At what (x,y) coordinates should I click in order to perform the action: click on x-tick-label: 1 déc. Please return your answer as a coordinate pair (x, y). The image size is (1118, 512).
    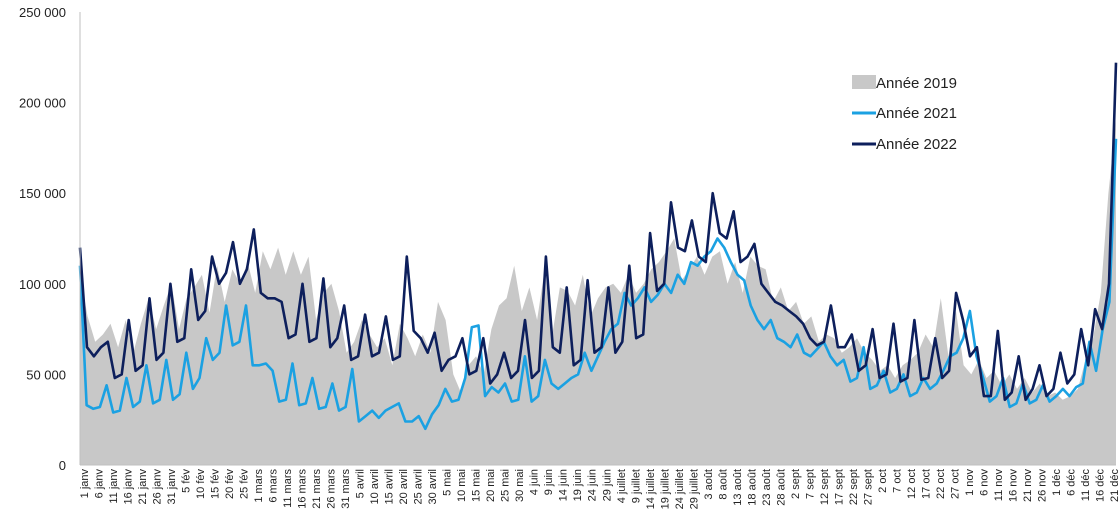
    Looking at the image, I should click on (1057, 482).